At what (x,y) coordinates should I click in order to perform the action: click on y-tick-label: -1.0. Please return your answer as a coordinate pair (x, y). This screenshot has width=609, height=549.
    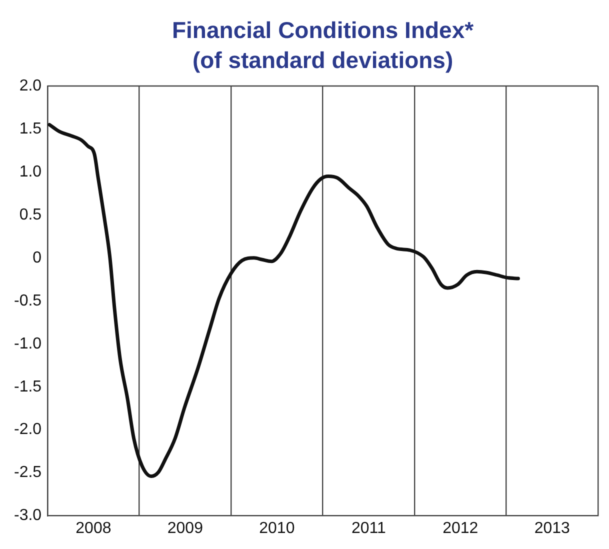
    Looking at the image, I should click on (28, 343).